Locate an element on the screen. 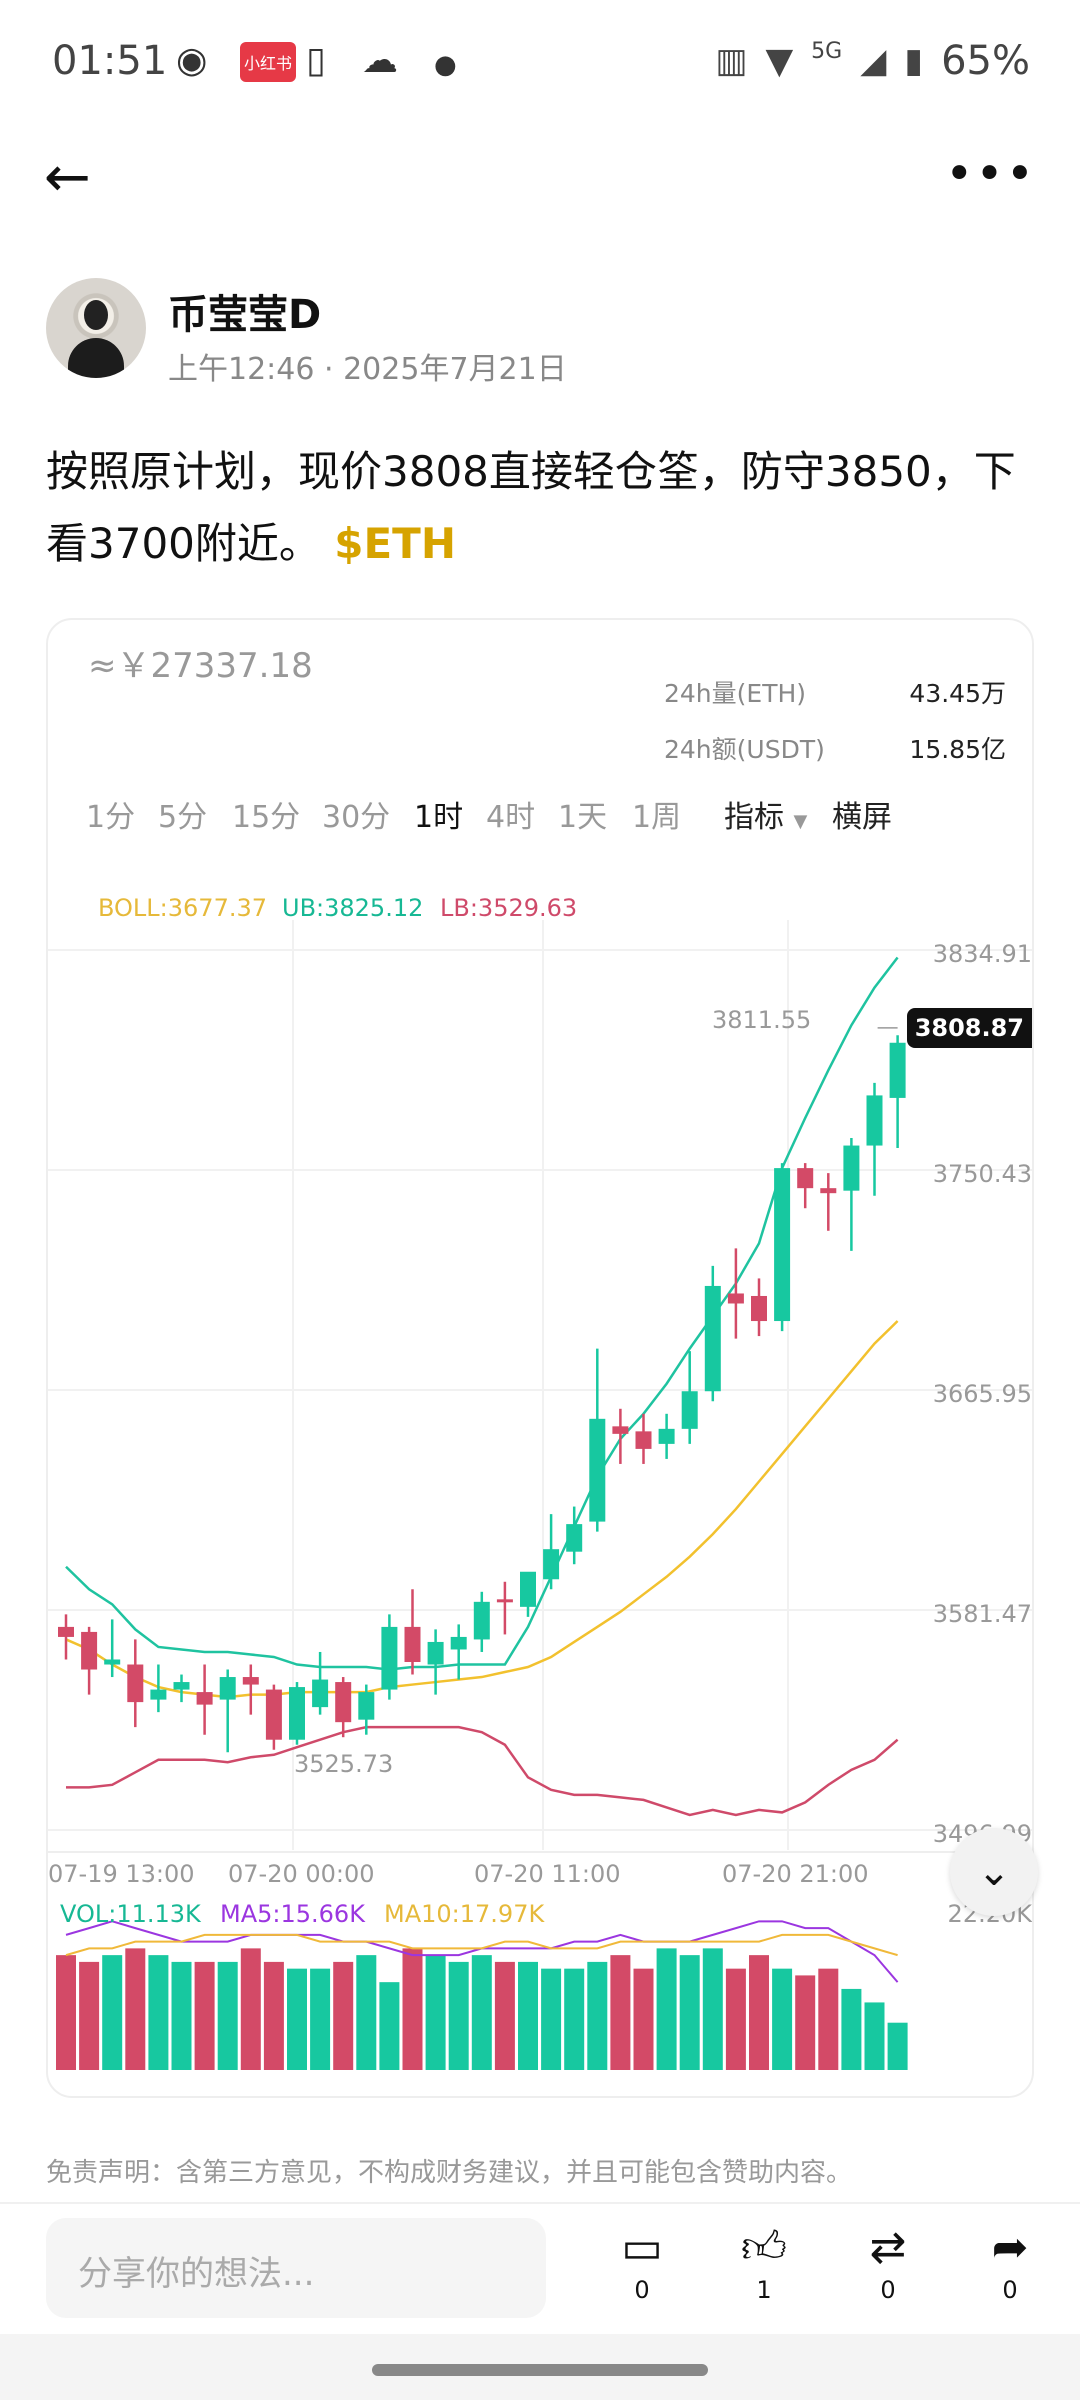 This screenshot has height=2400, width=1080. stat-value: 15.85亿 is located at coordinates (957, 749).